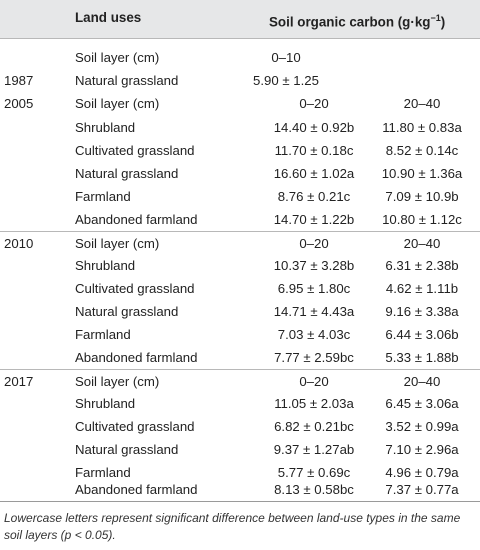  What do you see at coordinates (314, 288) in the screenshot?
I see `soc-value-a: 6.95 ± 1.80c` at bounding box center [314, 288].